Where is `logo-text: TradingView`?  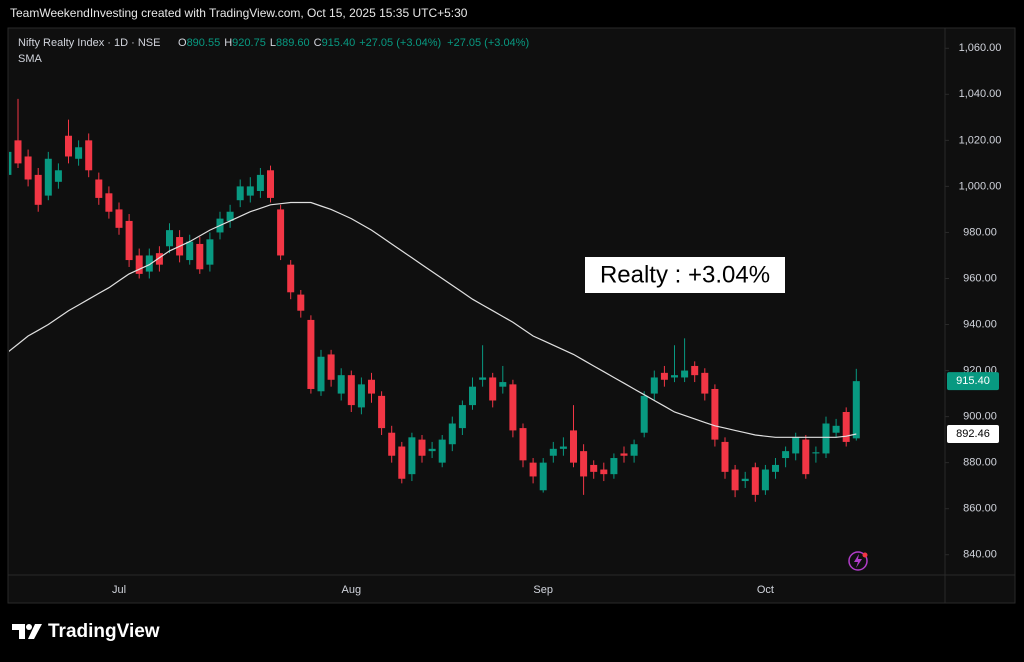 logo-text: TradingView is located at coordinates (104, 631).